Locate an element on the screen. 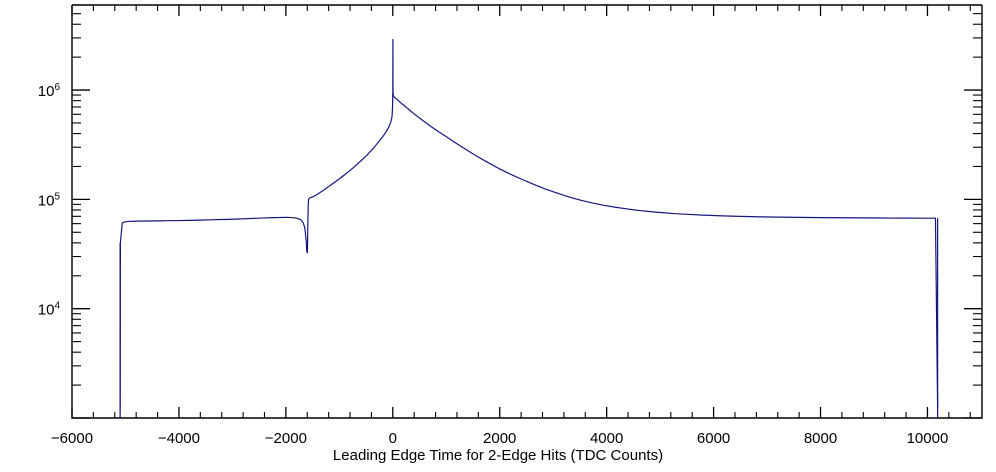 The image size is (996, 472). x-tick-label: −6000 is located at coordinates (72, 438).